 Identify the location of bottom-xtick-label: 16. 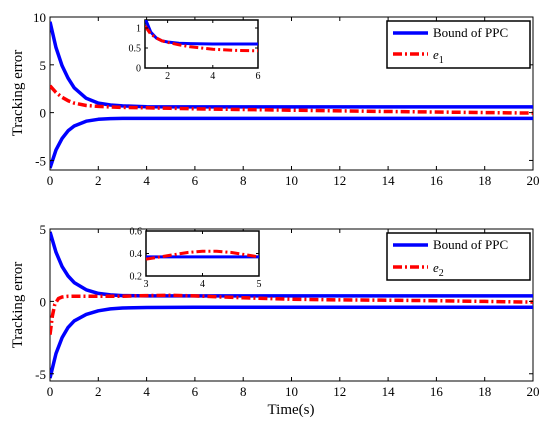
(437, 391).